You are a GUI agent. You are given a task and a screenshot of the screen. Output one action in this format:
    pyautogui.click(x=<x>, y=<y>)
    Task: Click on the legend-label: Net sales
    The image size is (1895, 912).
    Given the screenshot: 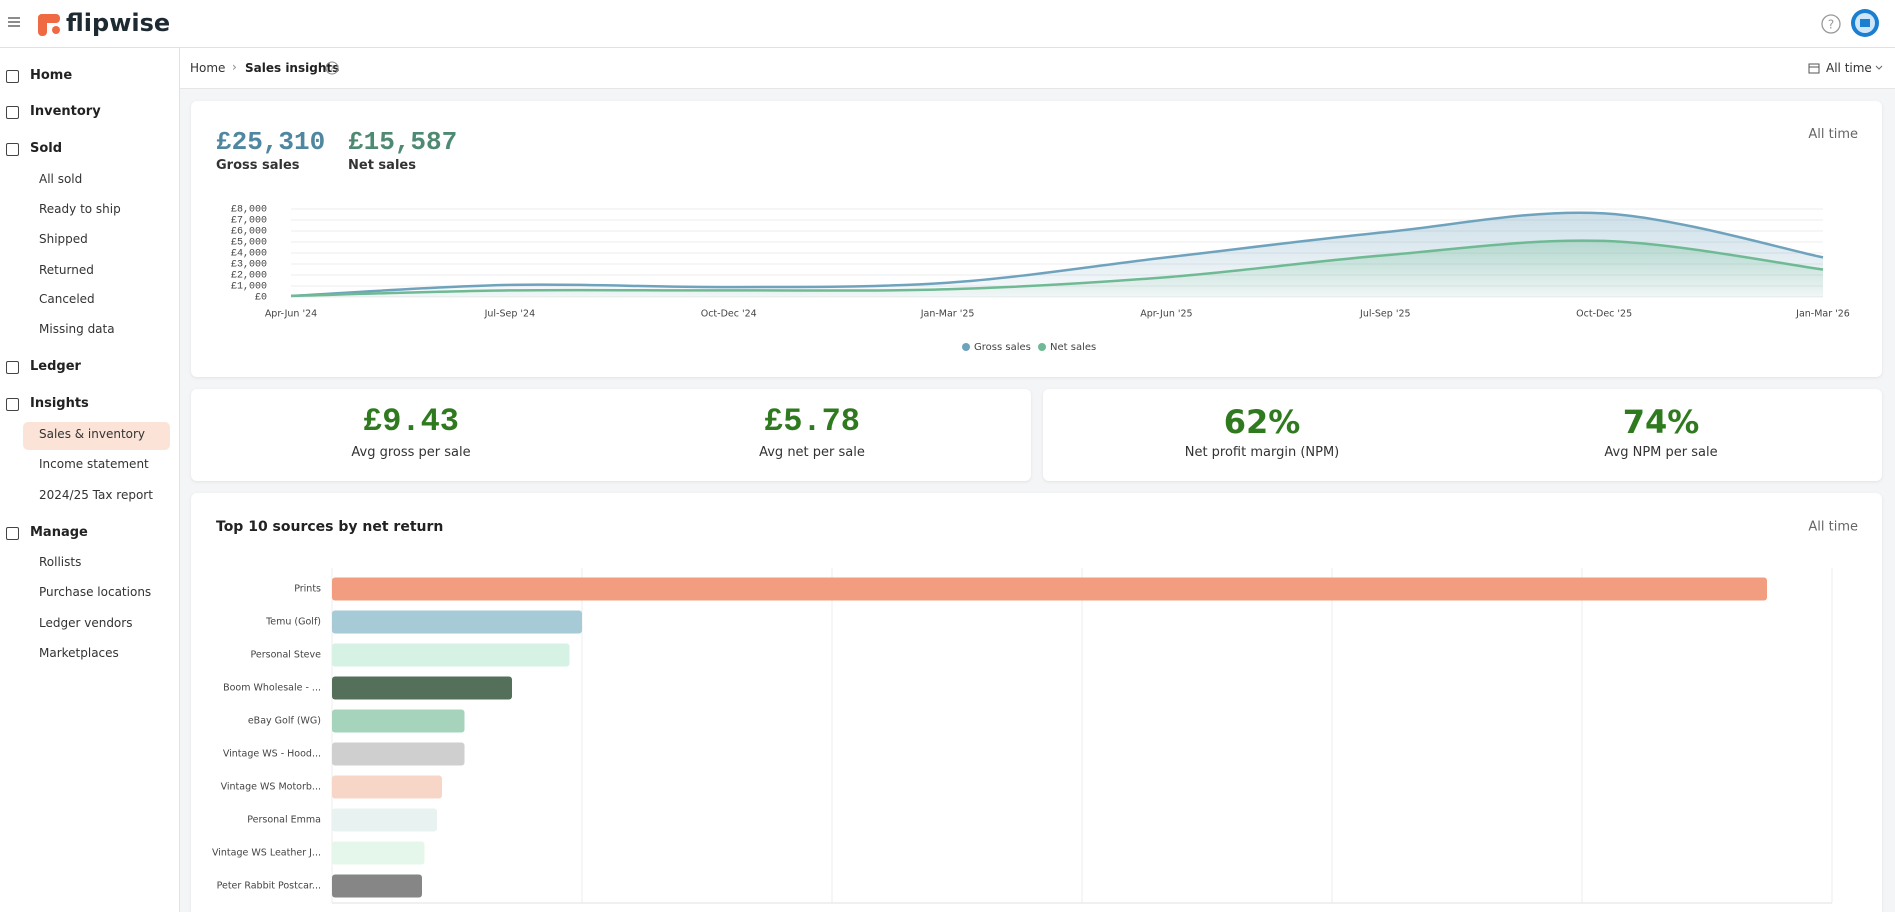 What is the action you would take?
    pyautogui.click(x=1073, y=347)
    